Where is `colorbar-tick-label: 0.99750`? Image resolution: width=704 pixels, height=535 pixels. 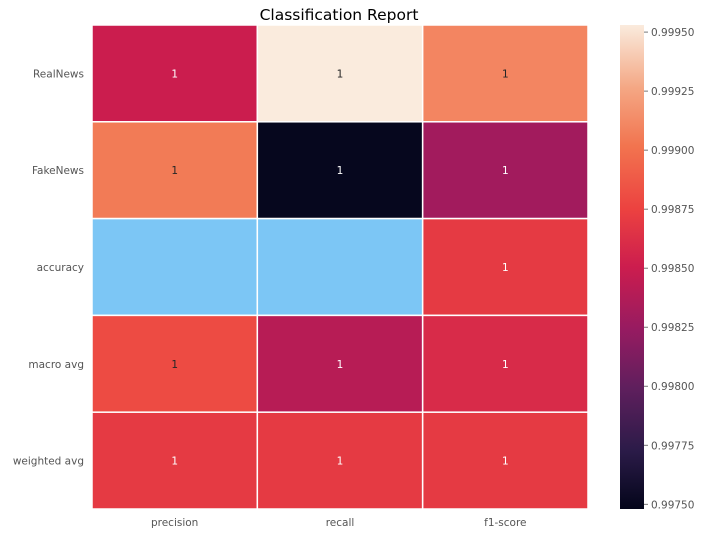 colorbar-tick-label: 0.99750 is located at coordinates (672, 505).